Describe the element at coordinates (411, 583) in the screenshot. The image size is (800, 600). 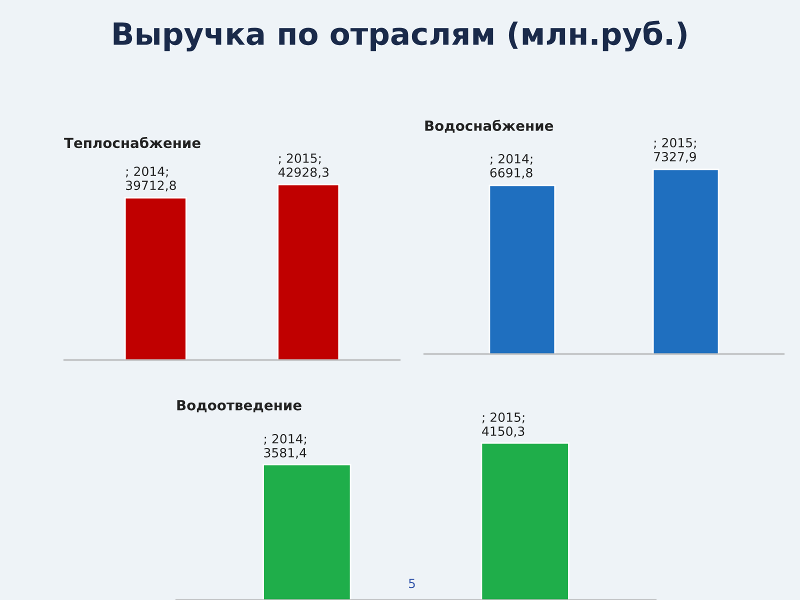
I see `annotation: 5` at that location.